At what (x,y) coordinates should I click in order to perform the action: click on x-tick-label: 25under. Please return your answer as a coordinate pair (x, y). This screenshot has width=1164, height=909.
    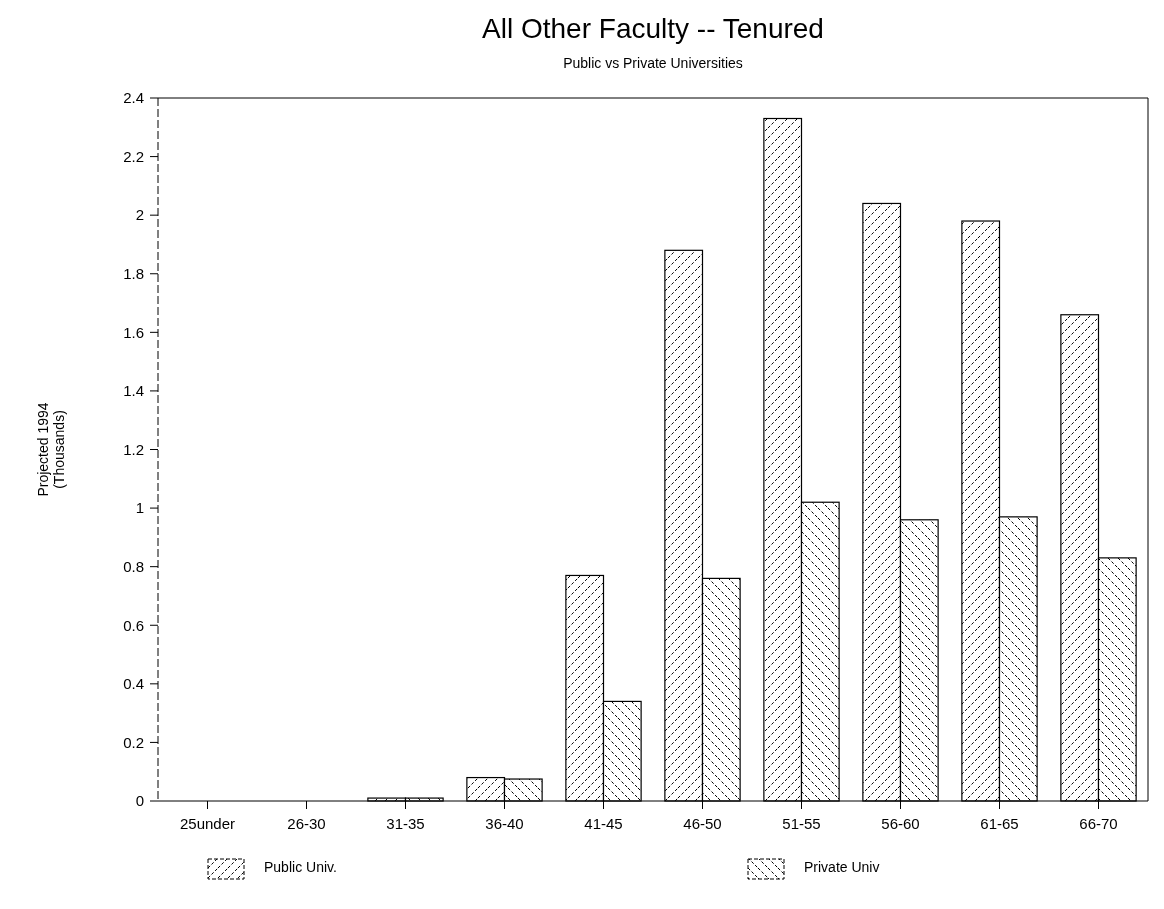
    Looking at the image, I should click on (207, 823).